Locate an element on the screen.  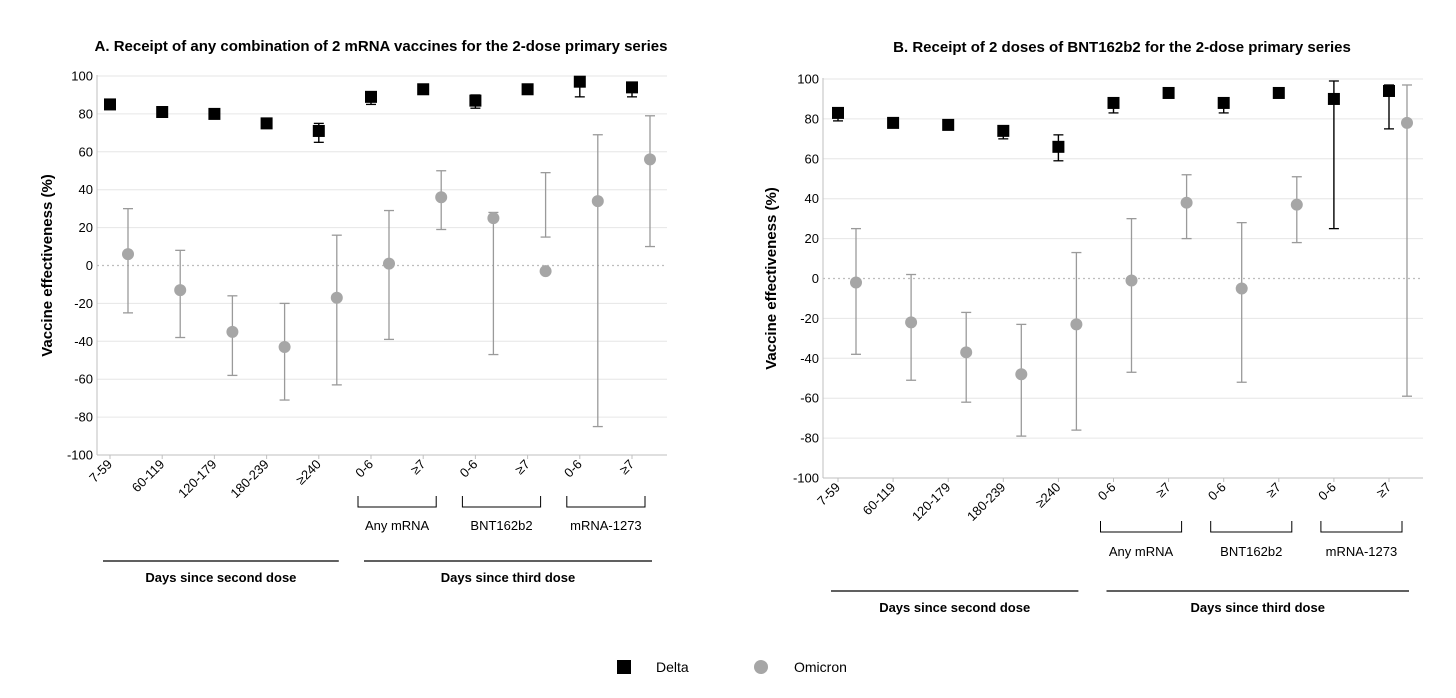
category-label: 180-239 is located at coordinates (986, 502).